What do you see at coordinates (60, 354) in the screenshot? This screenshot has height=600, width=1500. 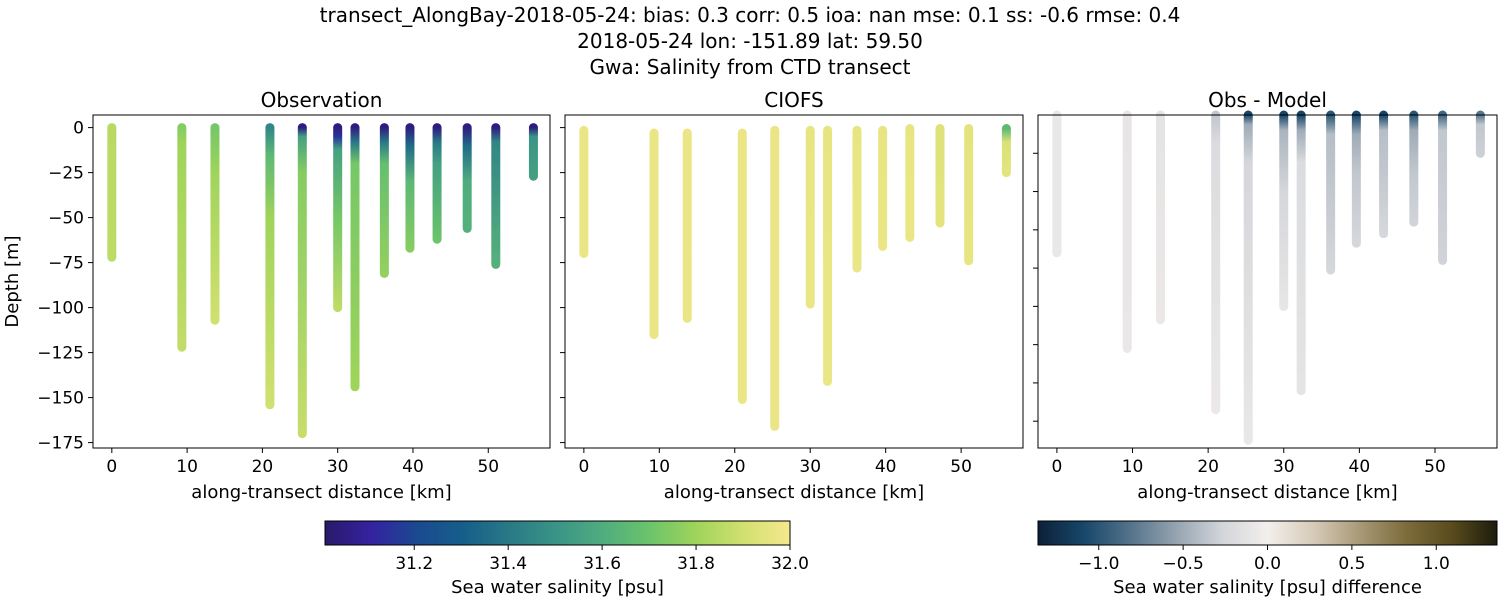 I see `y-tick-label: −125` at bounding box center [60, 354].